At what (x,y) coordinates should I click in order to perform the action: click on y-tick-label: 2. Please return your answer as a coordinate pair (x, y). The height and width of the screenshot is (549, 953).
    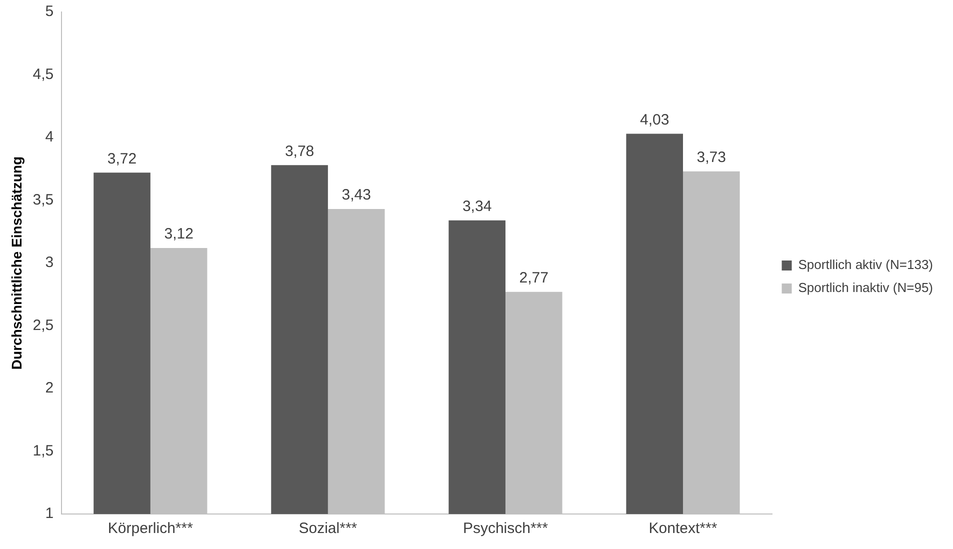
    Looking at the image, I should click on (49, 388).